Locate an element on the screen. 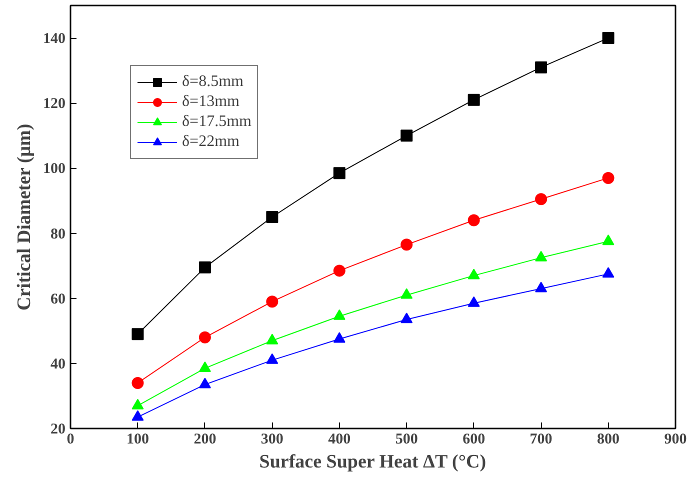 Image resolution: width=697 pixels, height=480 pixels. x-tick-label: 0 is located at coordinates (70, 440).